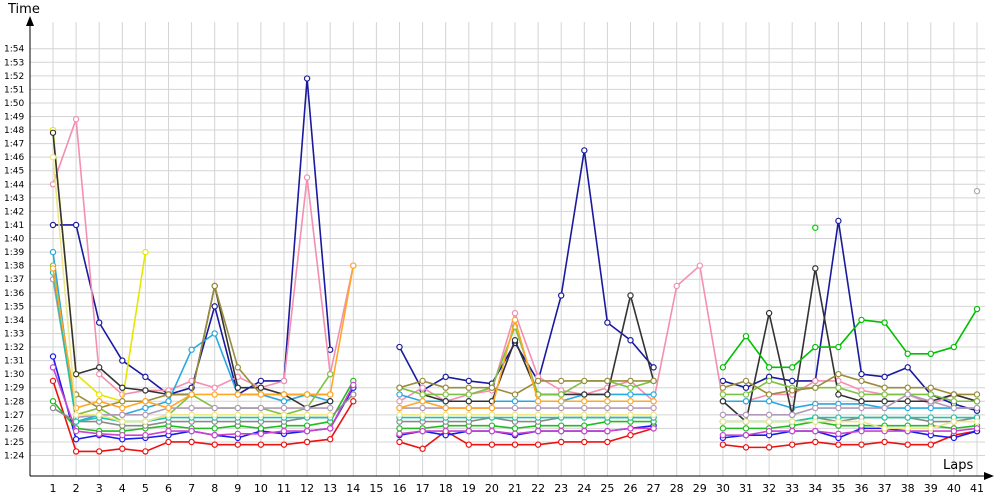  I want to click on x-tick-label: 3, so click(99, 488).